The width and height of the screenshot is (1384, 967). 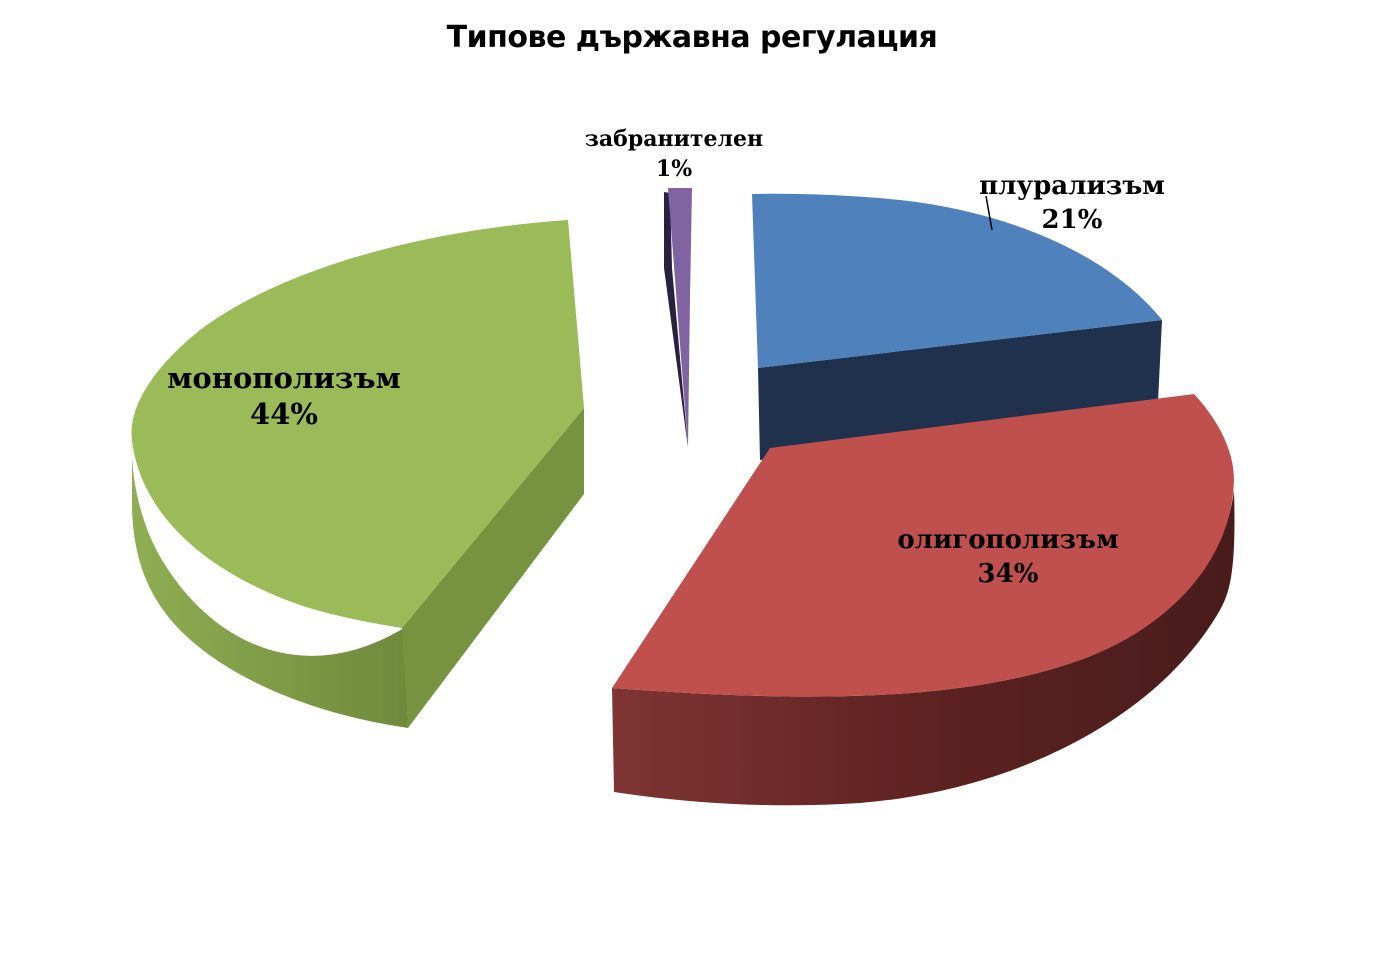 I want to click on pie-slice-плурализъм, so click(x=957, y=326).